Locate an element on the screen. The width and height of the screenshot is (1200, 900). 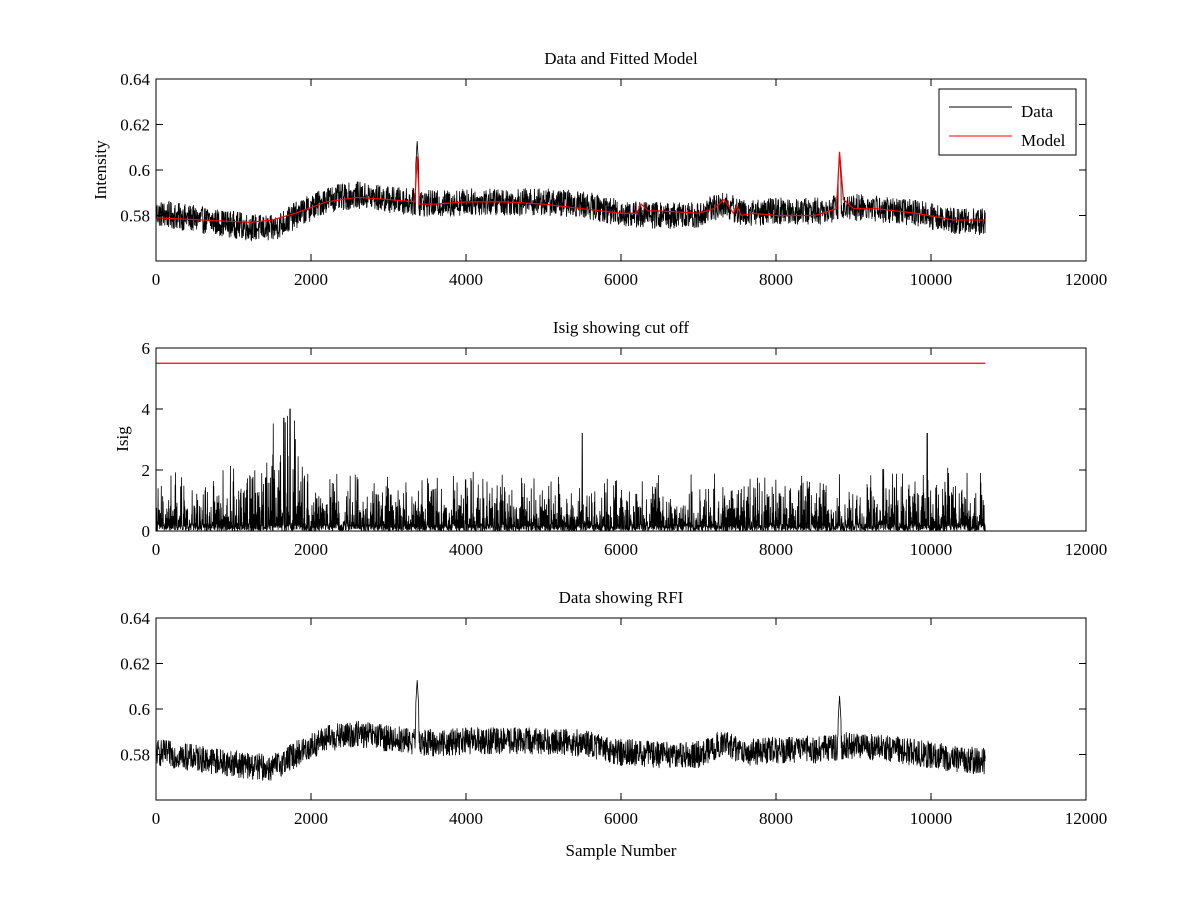
panel-title: Data showing RFI is located at coordinates (621, 597).